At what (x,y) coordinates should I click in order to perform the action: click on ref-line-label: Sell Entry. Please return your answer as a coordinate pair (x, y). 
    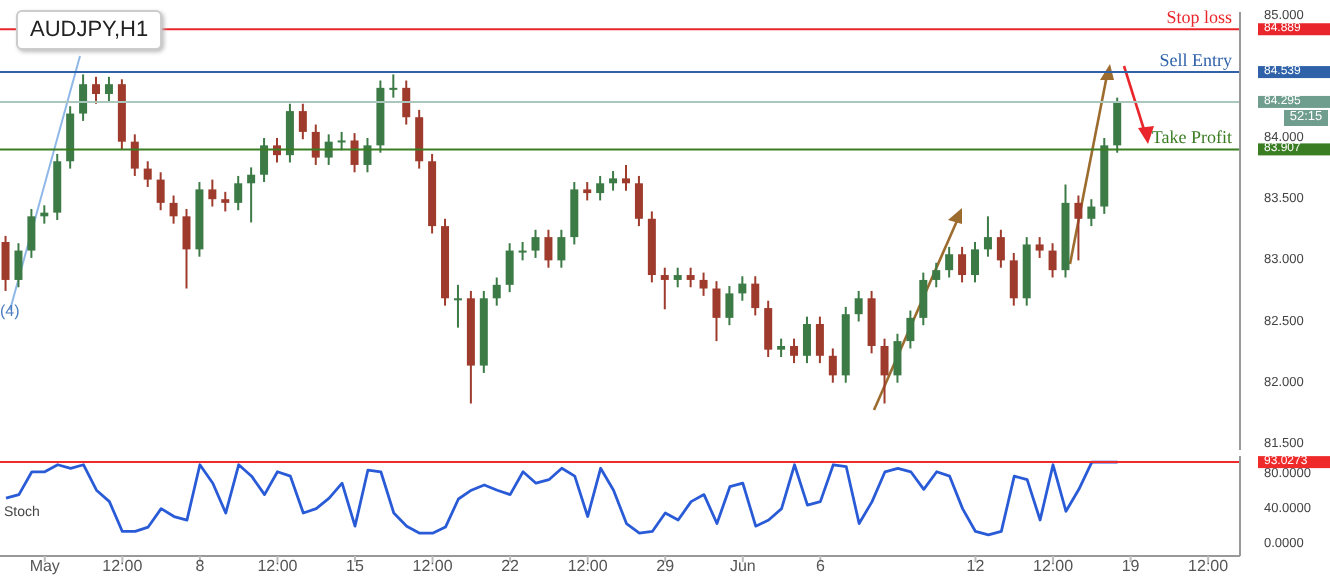
    Looking at the image, I should click on (1196, 60).